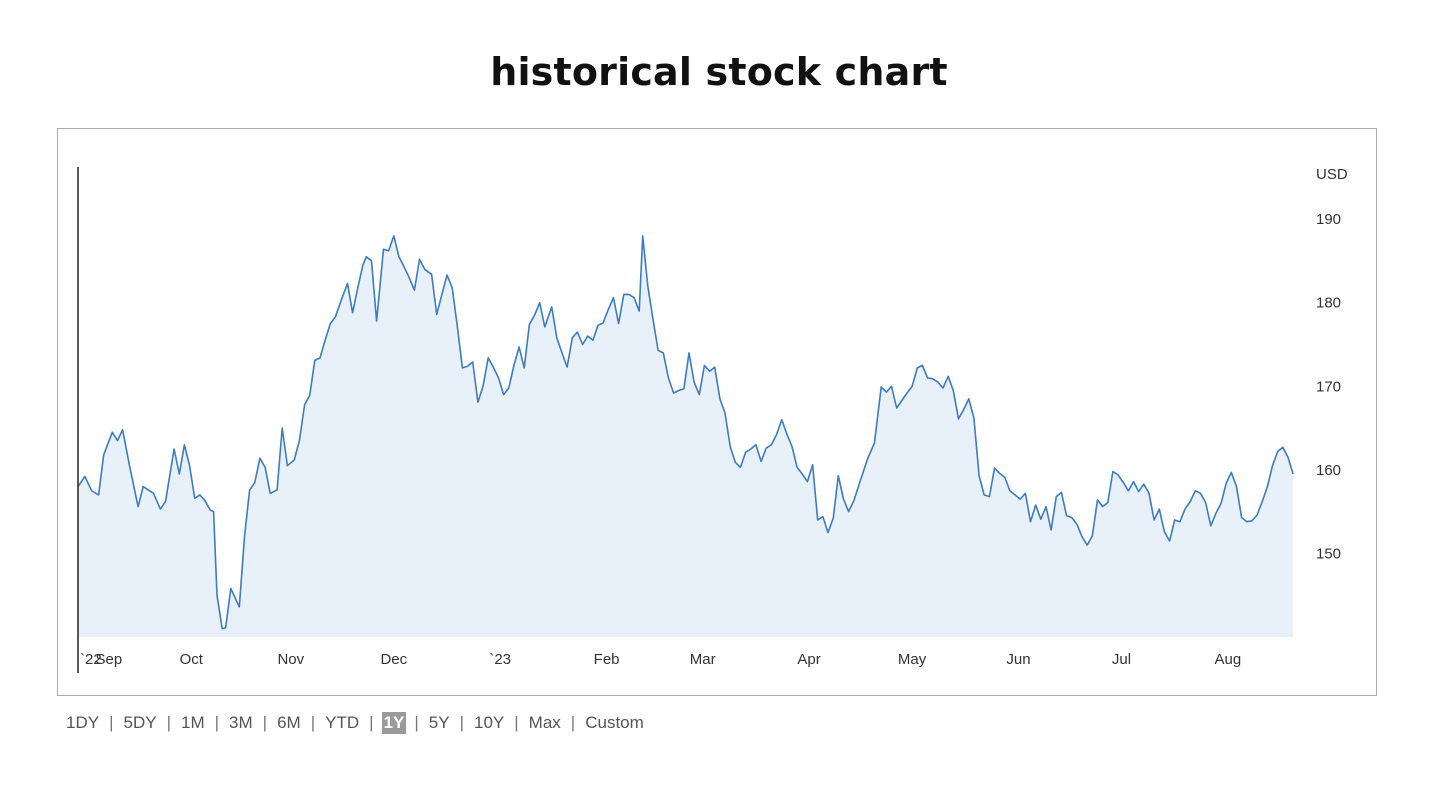  I want to click on range-option-6m: 6M, so click(289, 722).